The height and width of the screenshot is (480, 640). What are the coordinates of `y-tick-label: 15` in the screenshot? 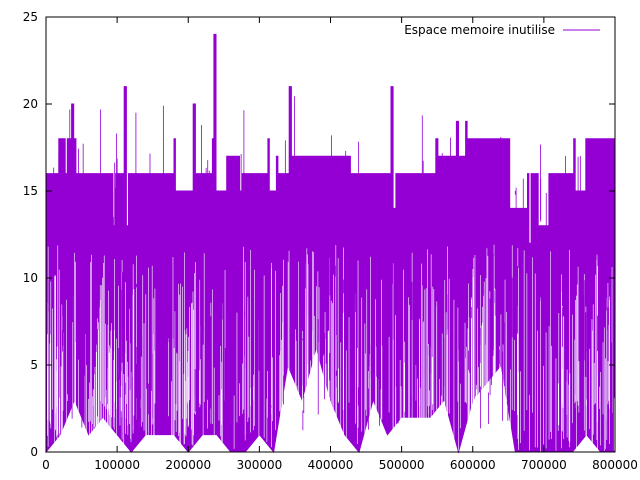 It's located at (30, 191).